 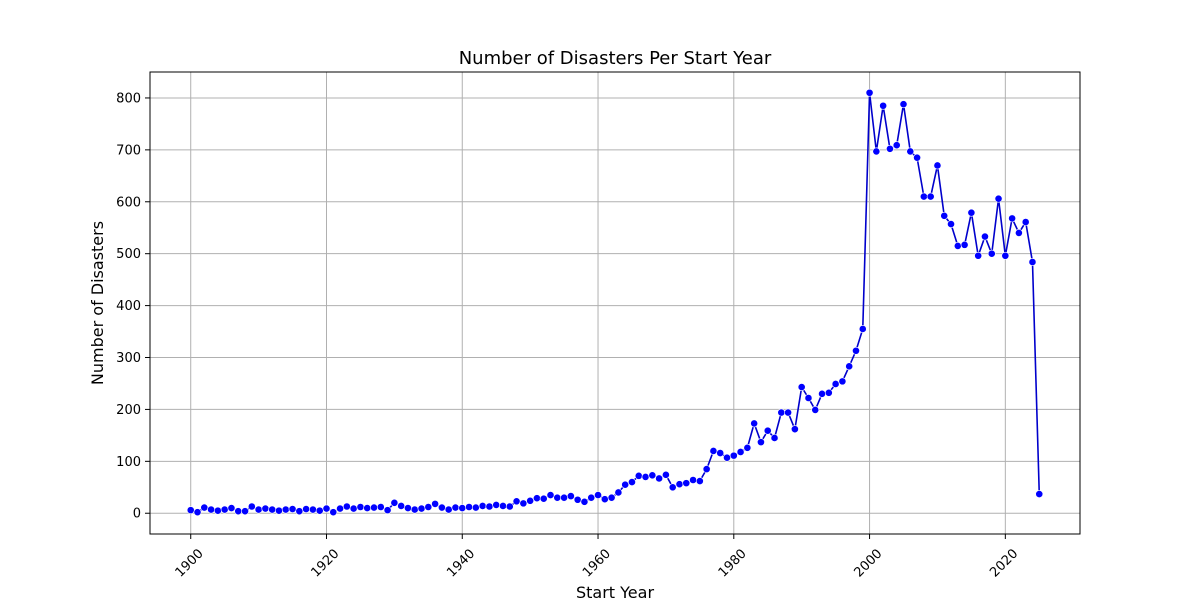 What do you see at coordinates (461, 563) in the screenshot?
I see `x-tick-label: 1940` at bounding box center [461, 563].